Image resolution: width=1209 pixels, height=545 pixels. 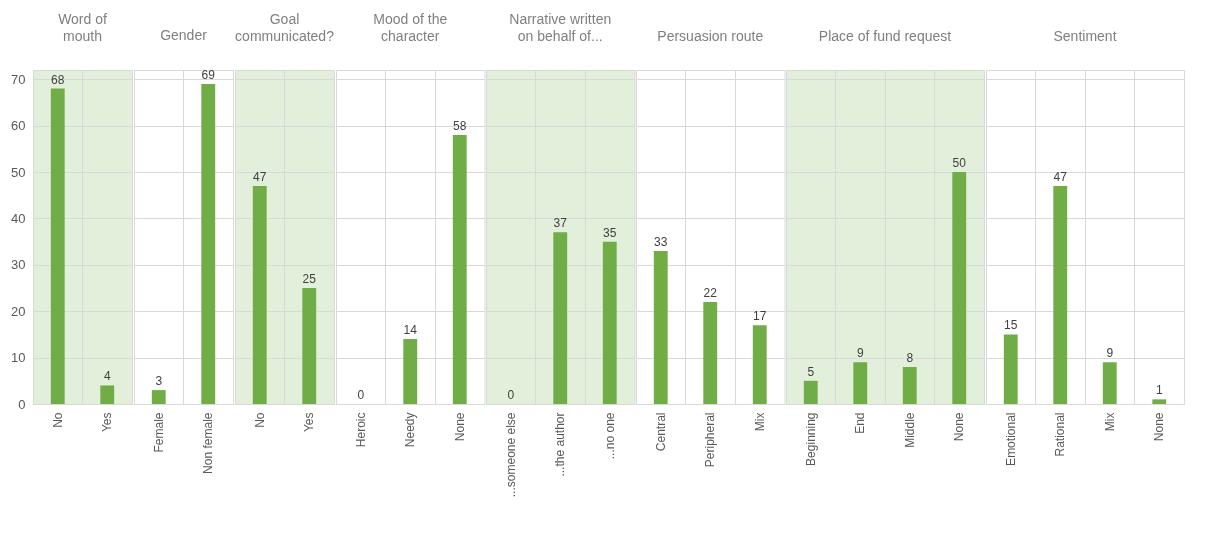 I want to click on x-tick-label: ...someone else, so click(x=510, y=455).